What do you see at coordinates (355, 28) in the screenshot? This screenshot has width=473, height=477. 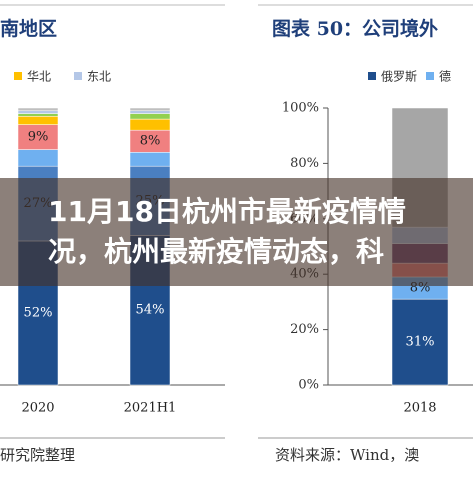 I see `right-title: 图表 50：公司境外` at bounding box center [355, 28].